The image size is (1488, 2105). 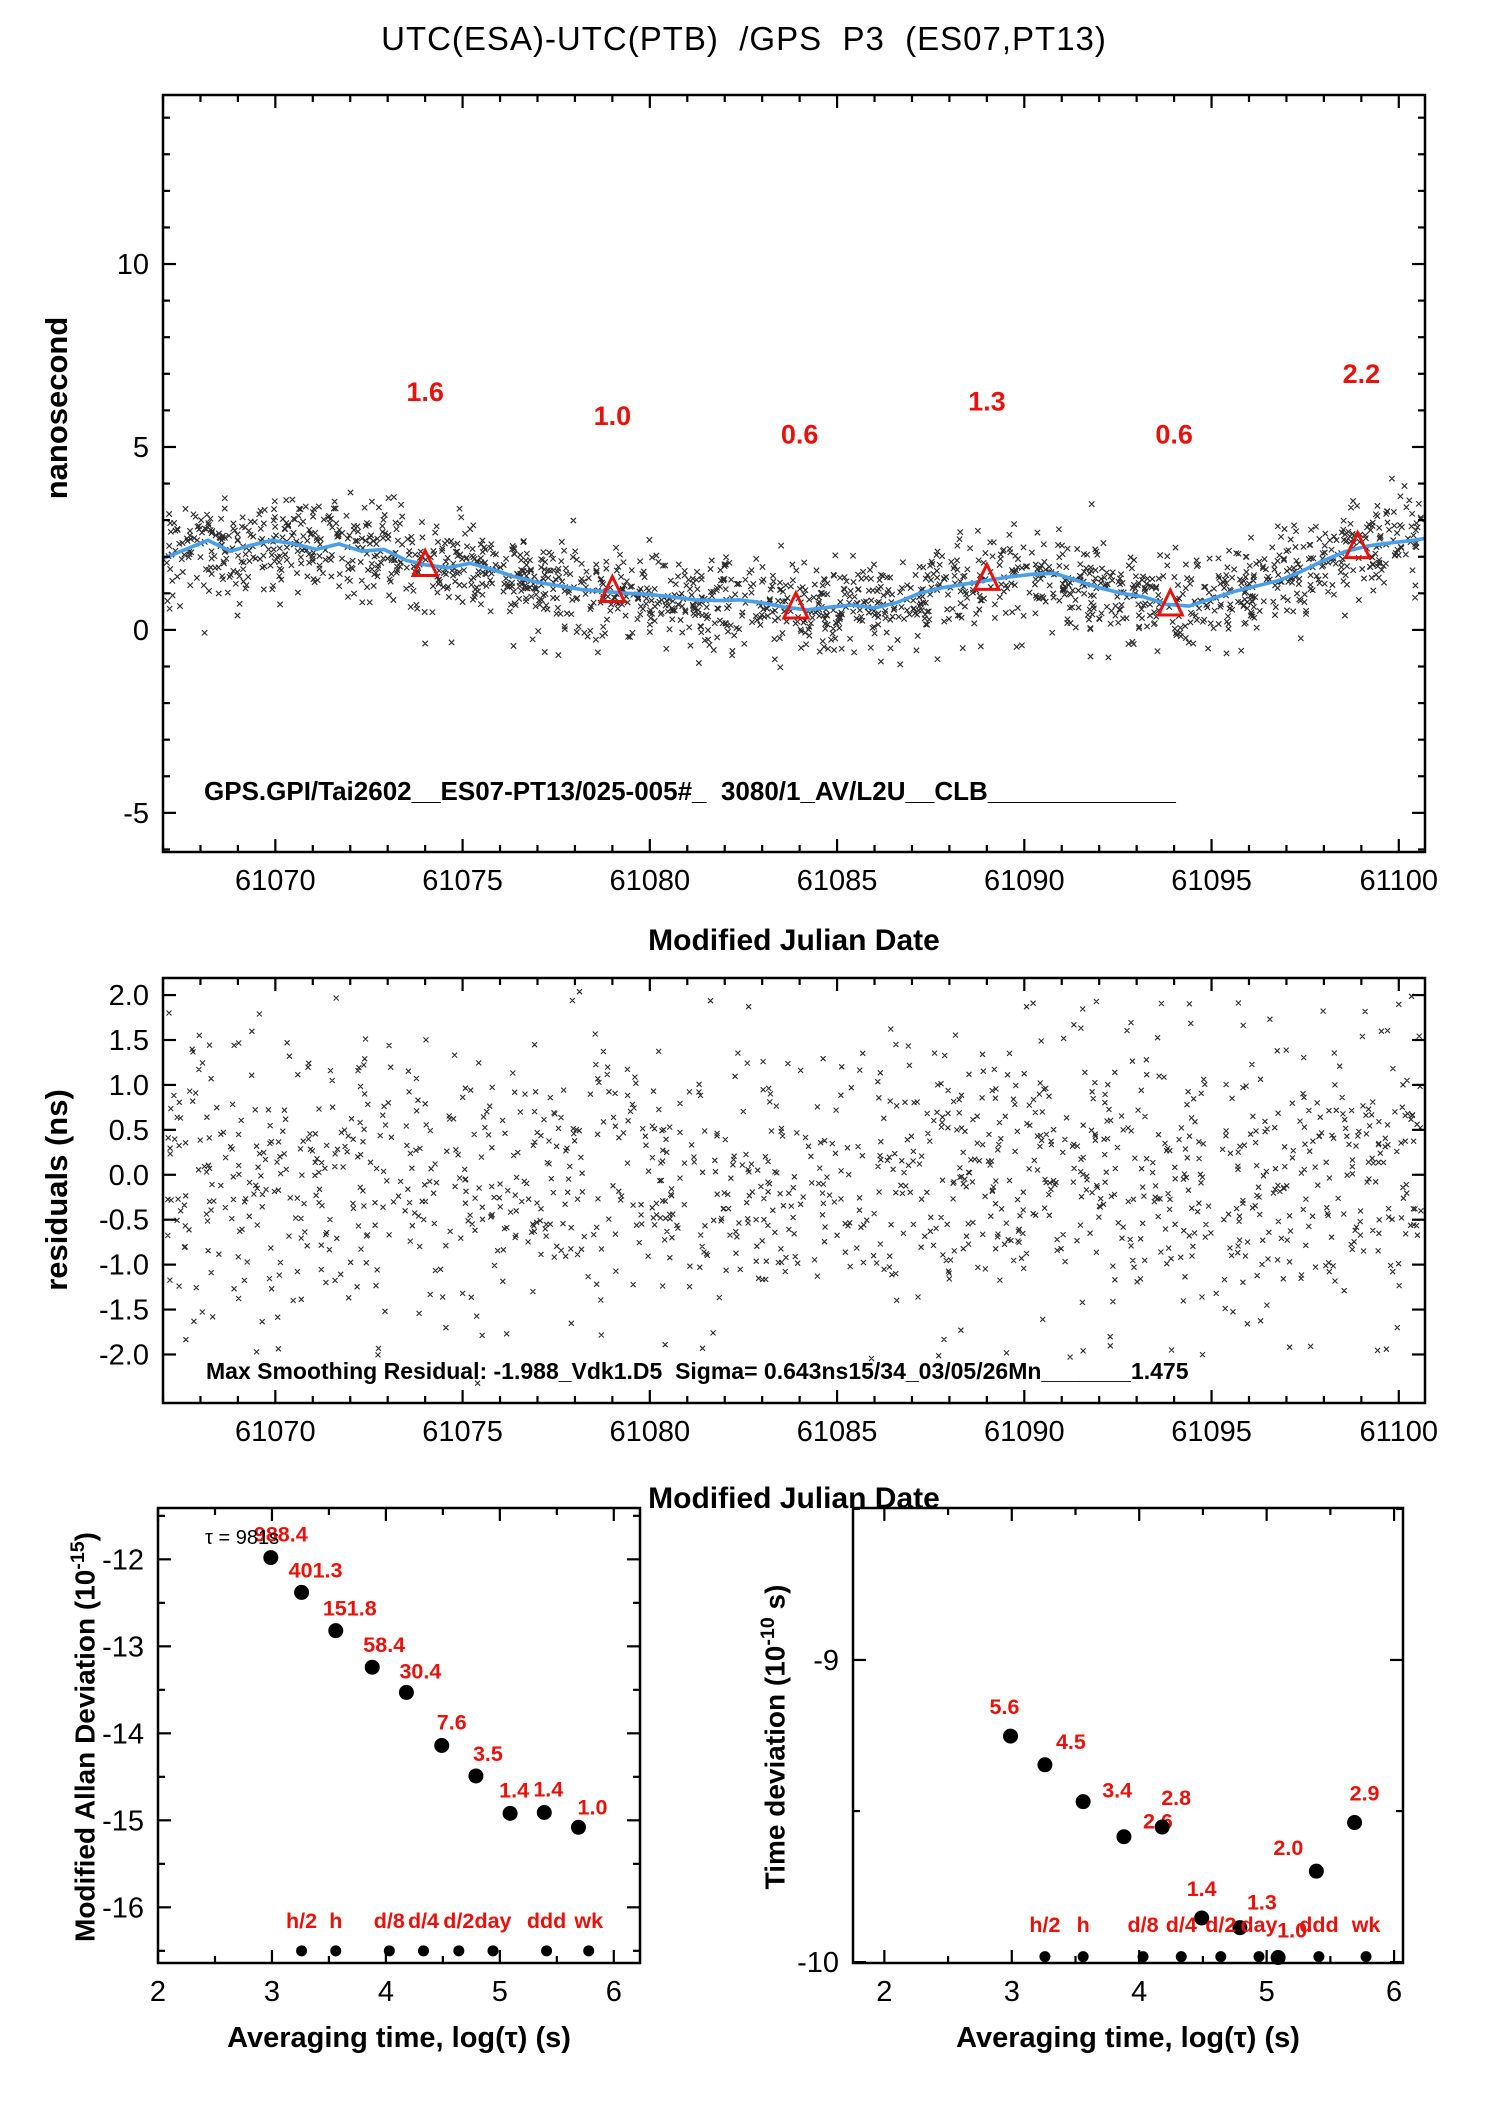 I want to click on mdev-ytick-label: -16, so click(x=123, y=1908).